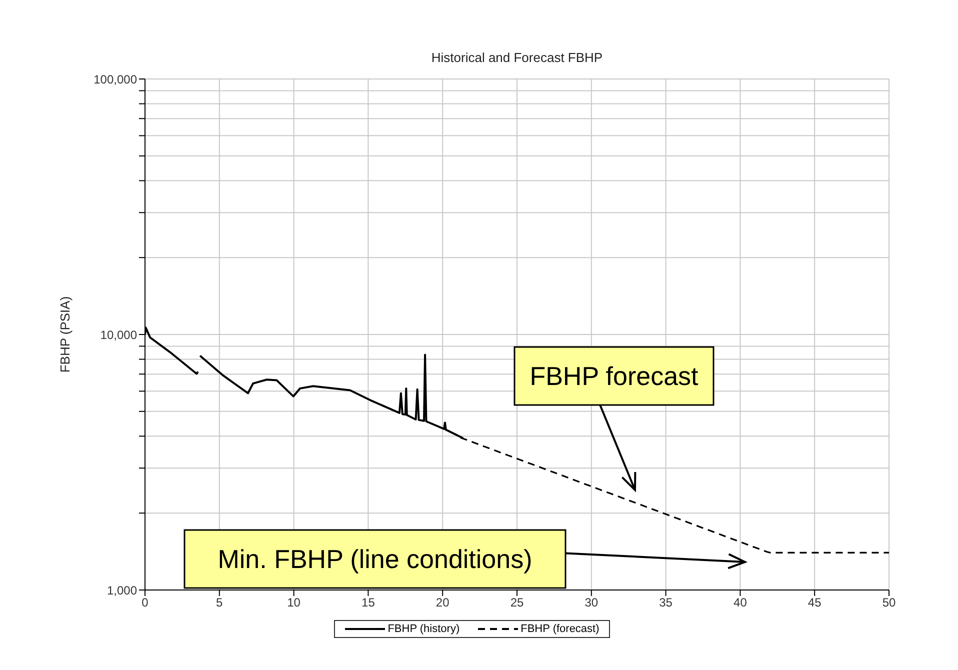 The width and height of the screenshot is (958, 670). I want to click on x-tick-label: 0, so click(145, 603).